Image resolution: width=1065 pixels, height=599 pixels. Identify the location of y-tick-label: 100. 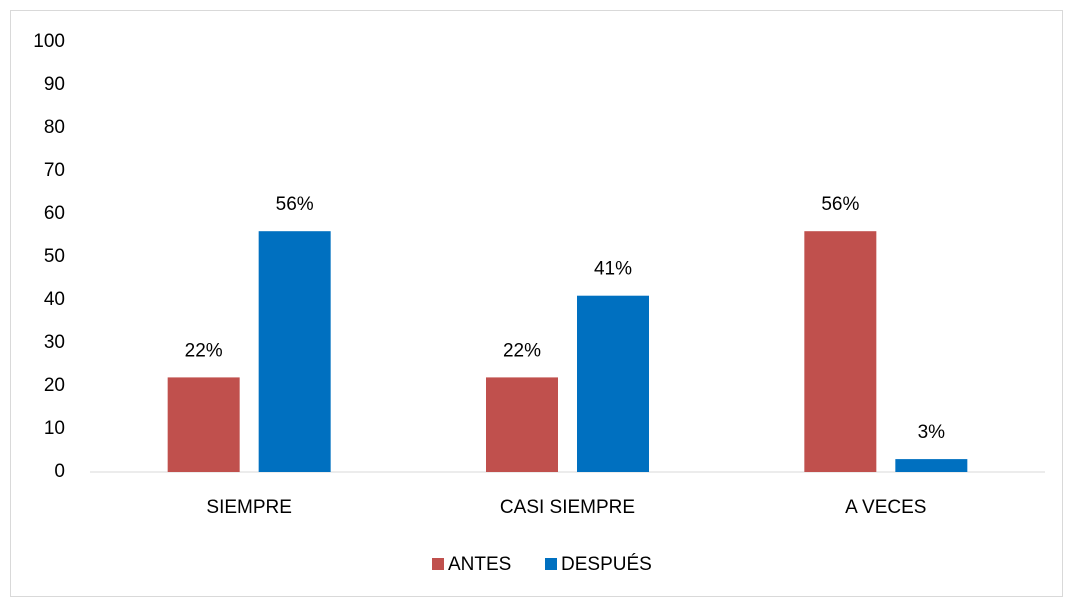
(49, 41).